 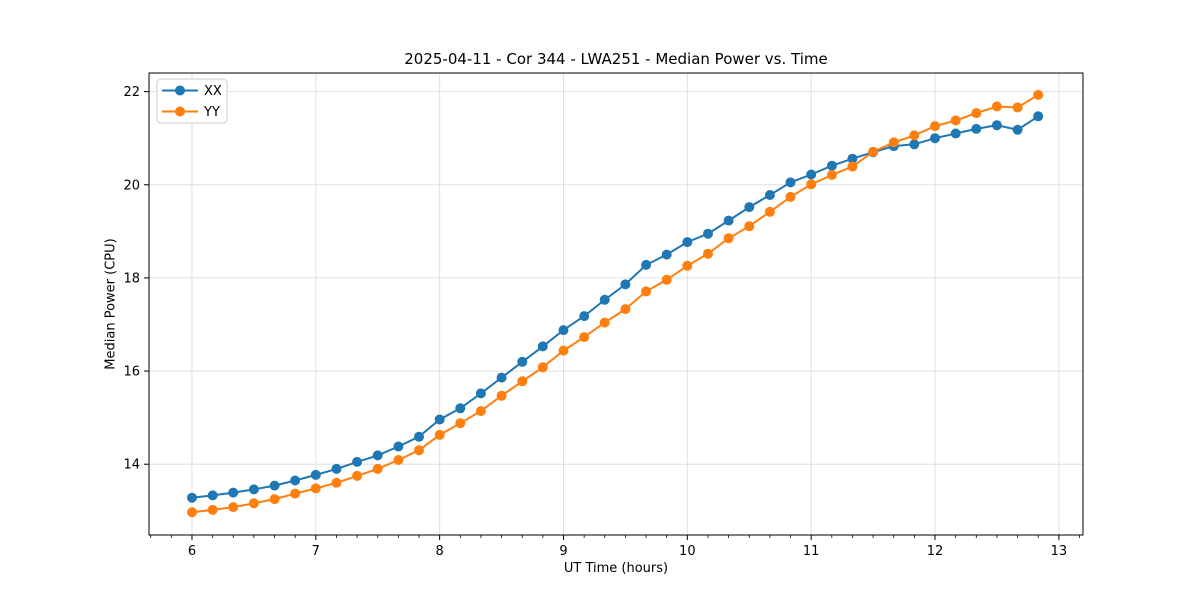 What do you see at coordinates (131, 278) in the screenshot?
I see `y-tick-label: 18` at bounding box center [131, 278].